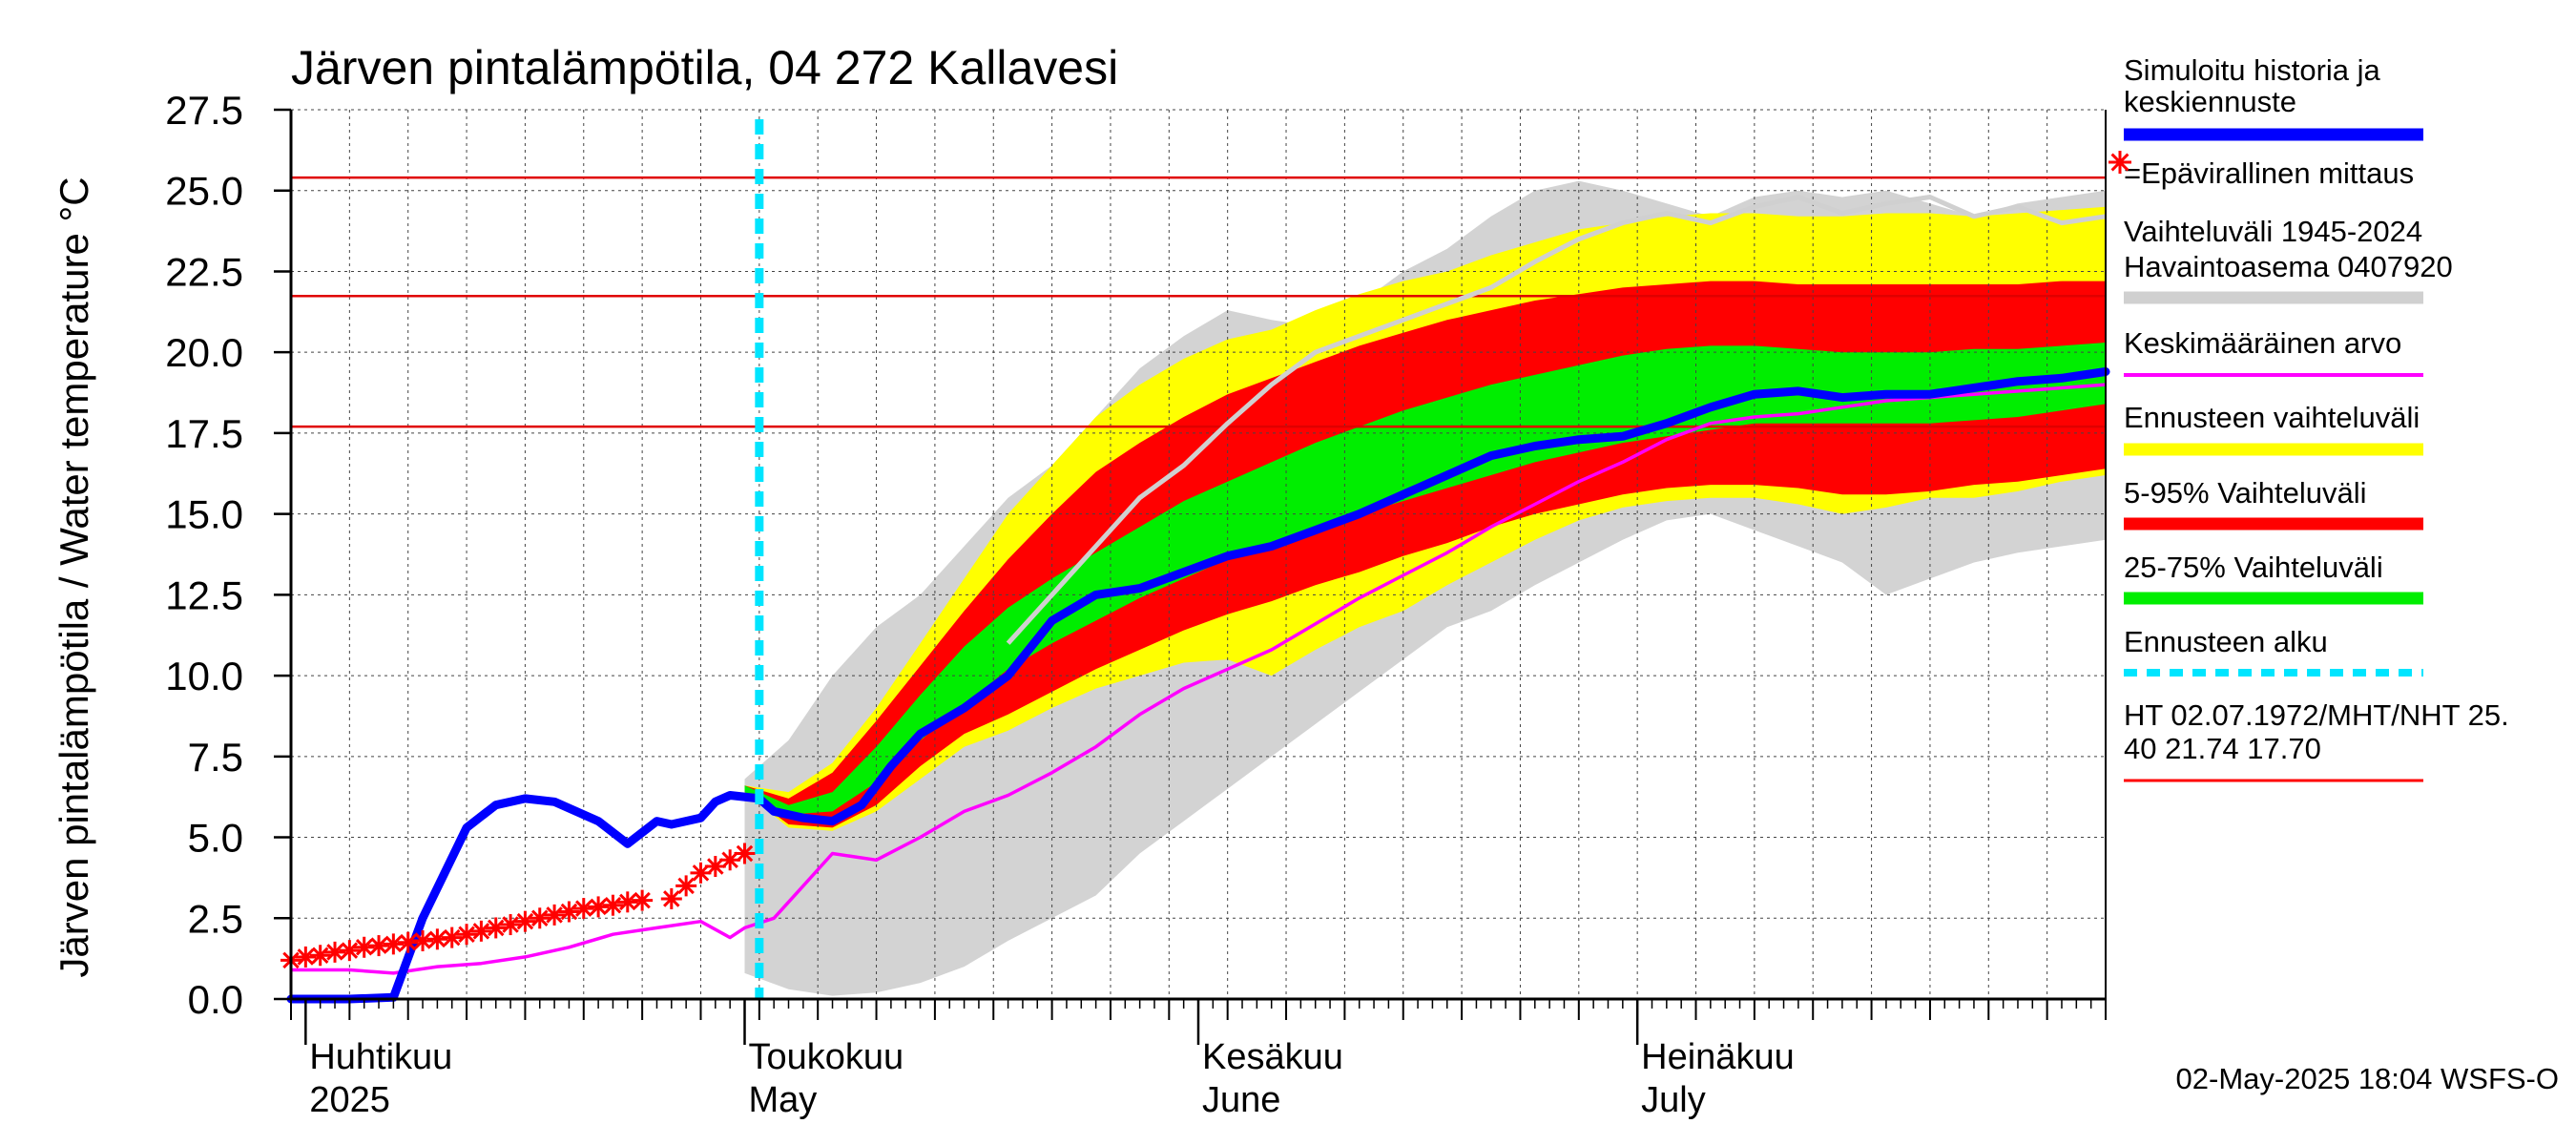 This screenshot has width=2576, height=1145. I want to click on month-label: Kesäkuu, so click(1272, 1057).